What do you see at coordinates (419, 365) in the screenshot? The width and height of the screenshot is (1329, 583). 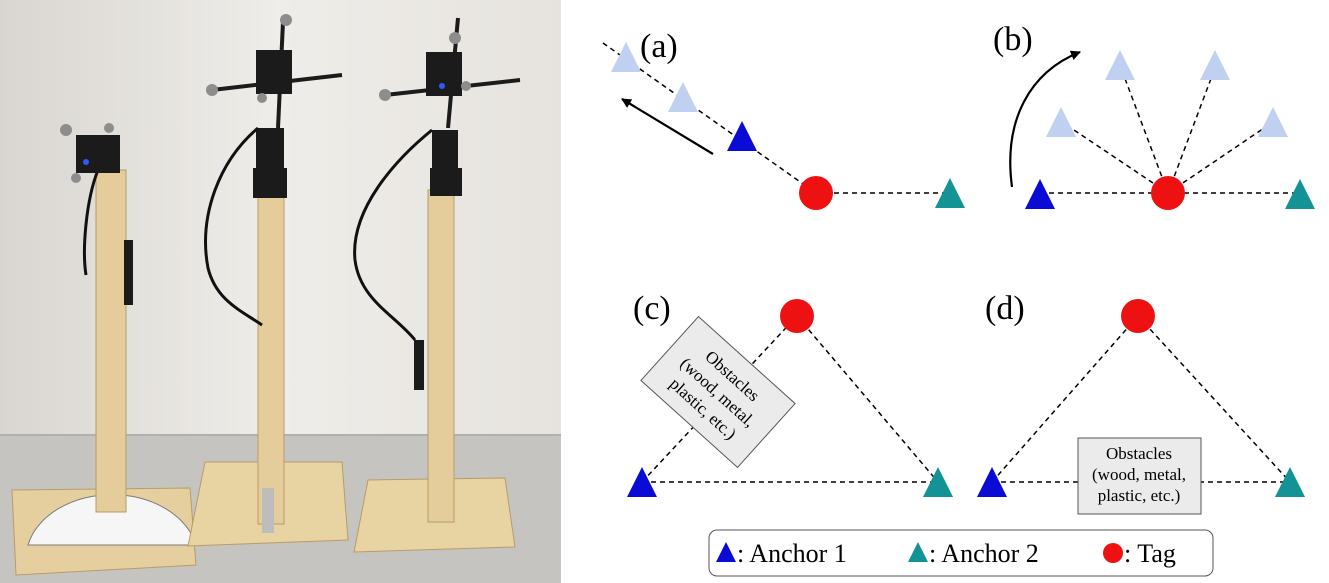 I see `stand-3-battery` at bounding box center [419, 365].